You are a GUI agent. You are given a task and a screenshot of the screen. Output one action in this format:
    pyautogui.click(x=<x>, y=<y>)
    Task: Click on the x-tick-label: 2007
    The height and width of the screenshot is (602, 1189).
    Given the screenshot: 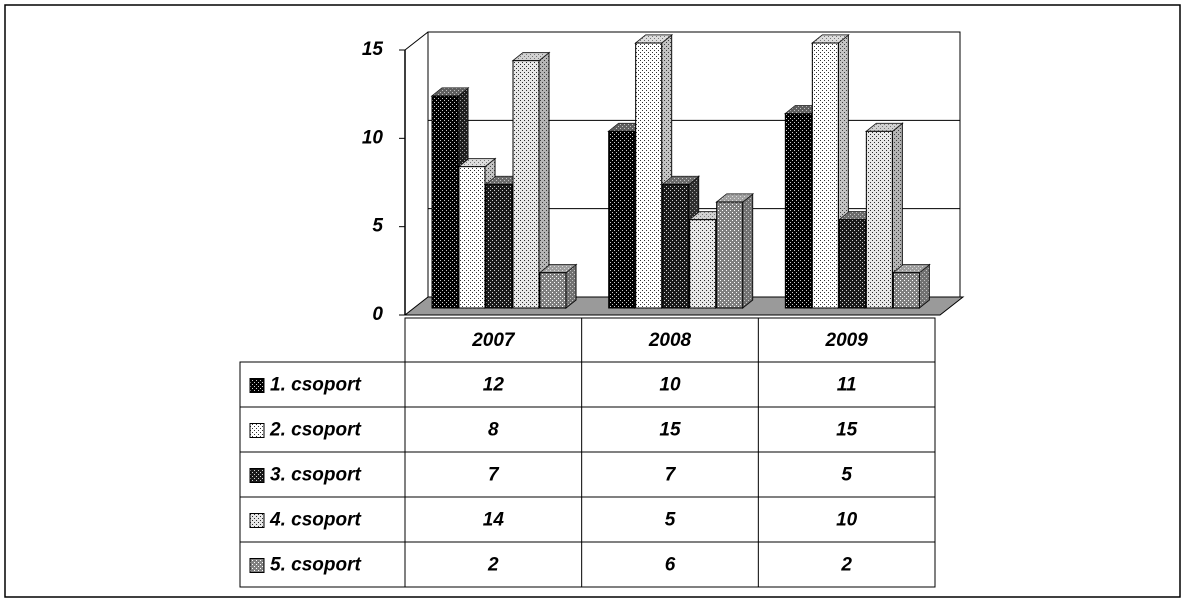 What is the action you would take?
    pyautogui.click(x=493, y=340)
    